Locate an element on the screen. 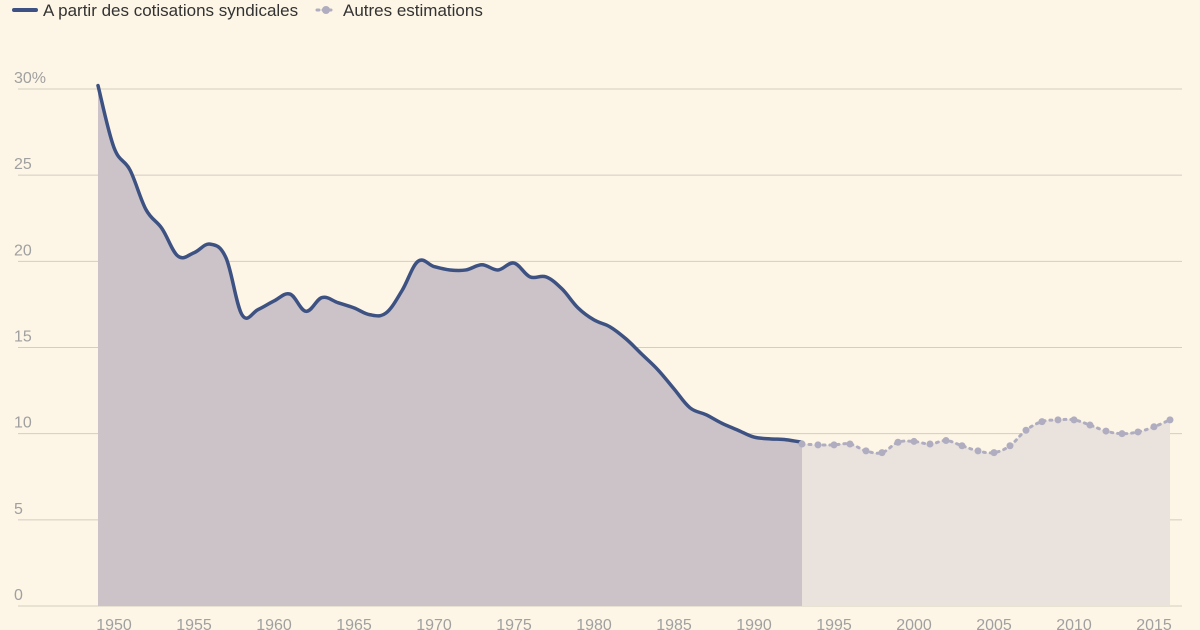  legend-swatch-dot is located at coordinates (326, 10).